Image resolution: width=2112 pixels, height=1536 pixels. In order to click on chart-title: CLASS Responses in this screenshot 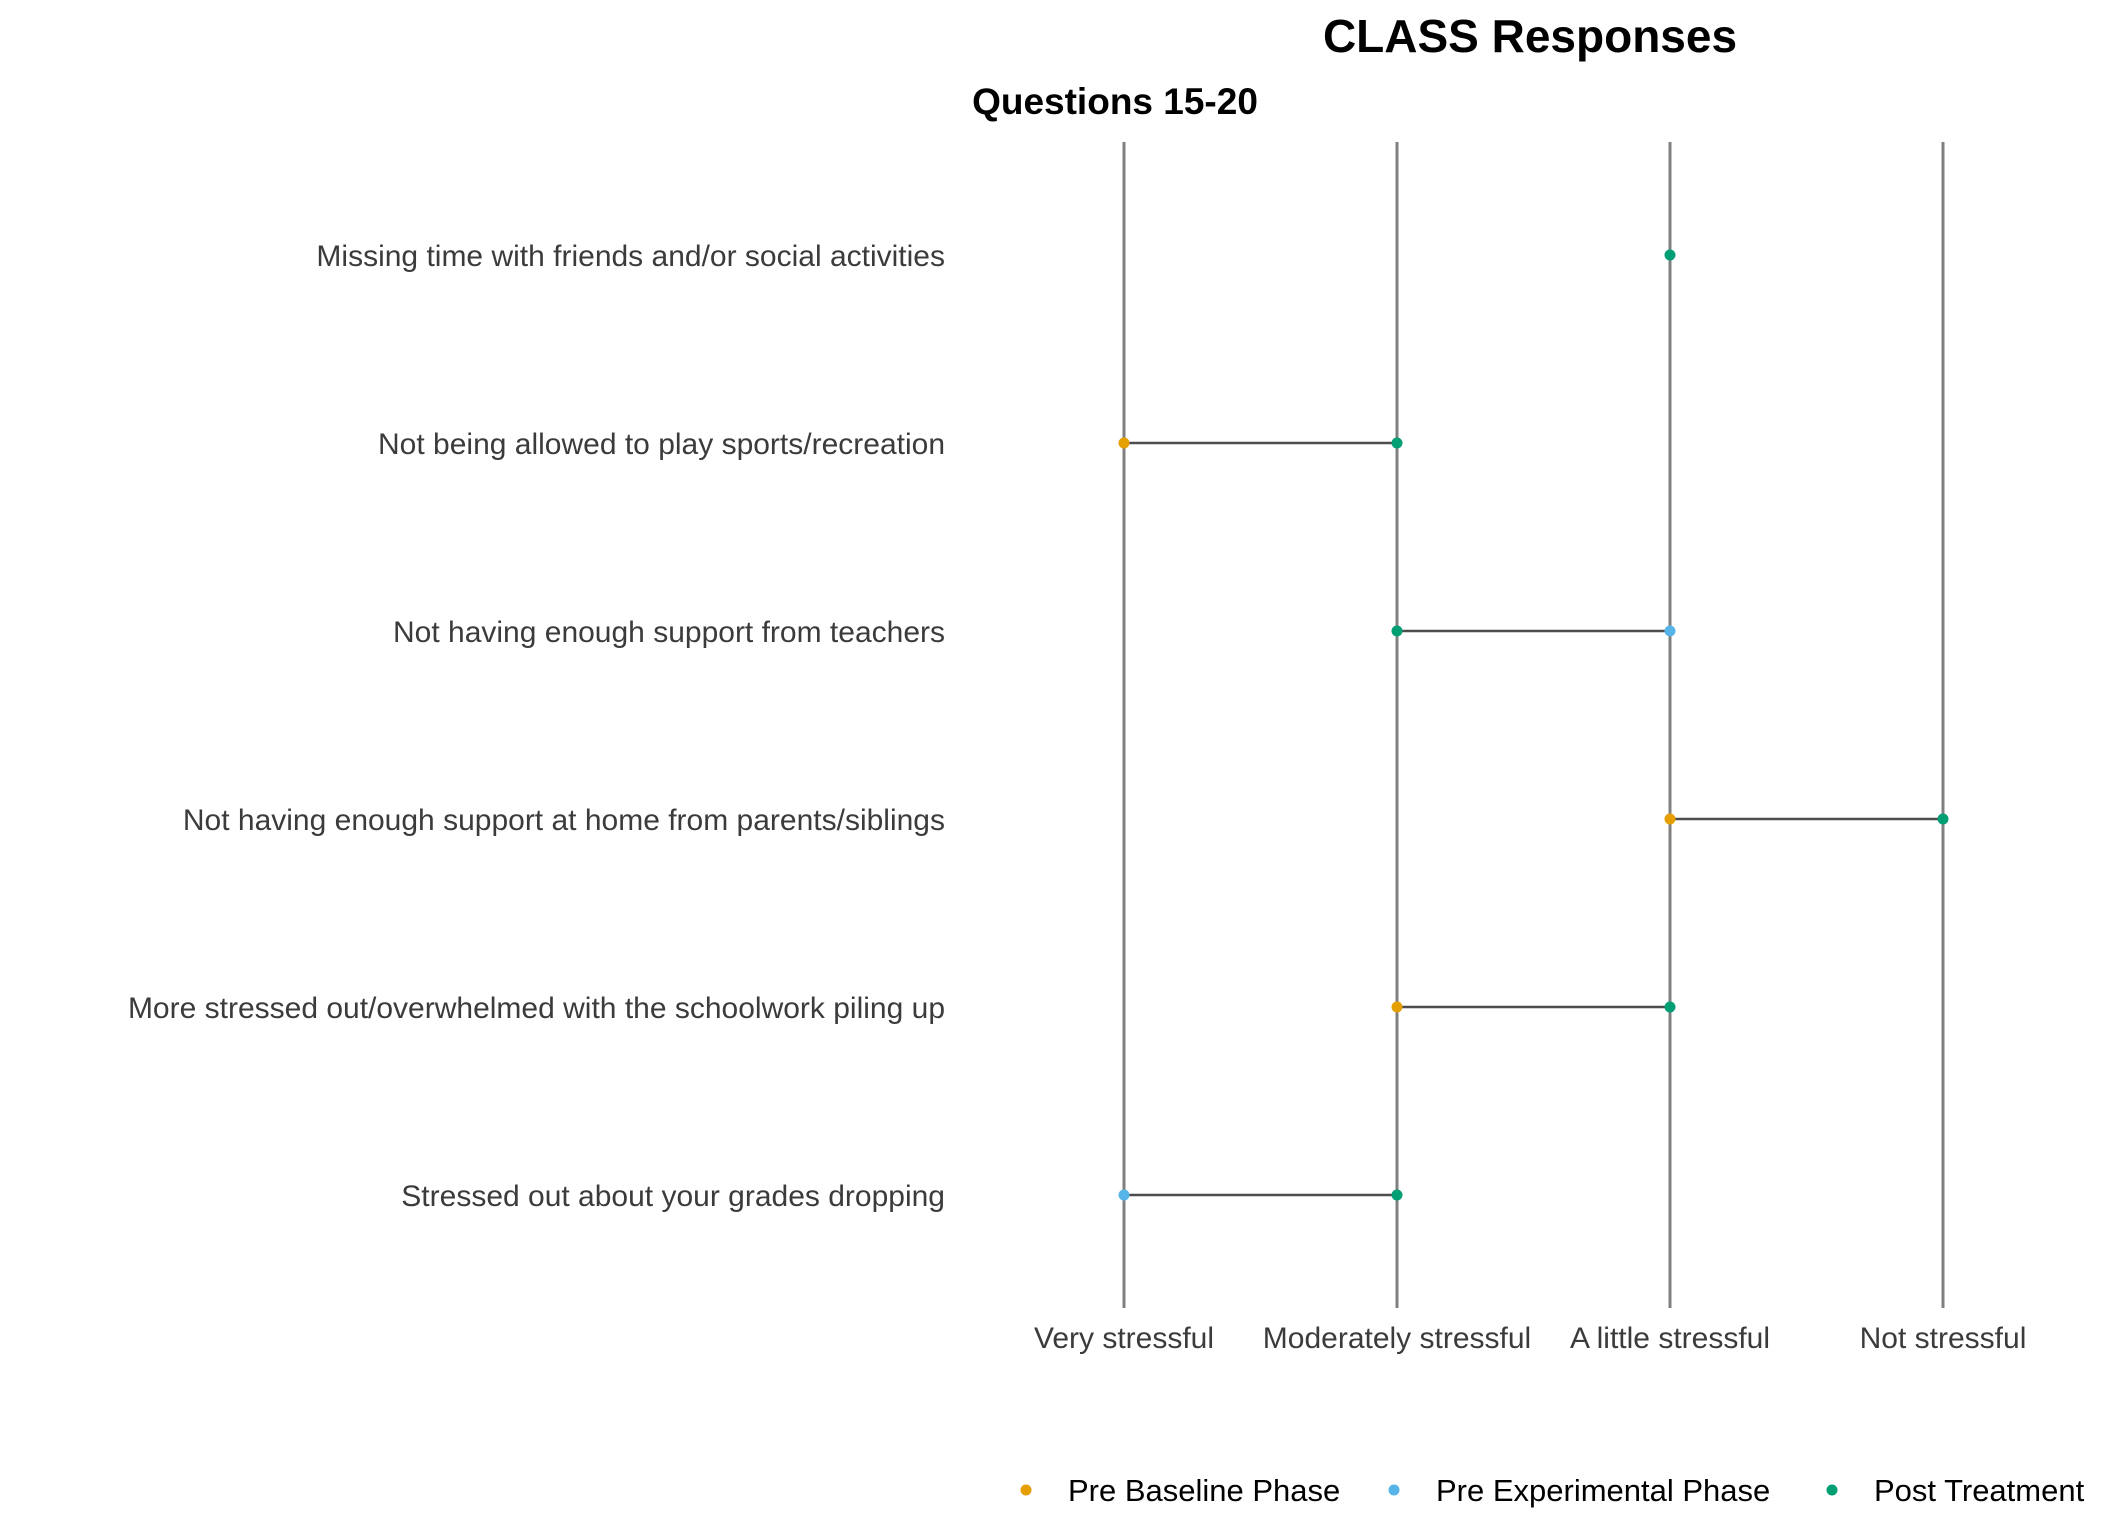, I will do `click(1530, 36)`.